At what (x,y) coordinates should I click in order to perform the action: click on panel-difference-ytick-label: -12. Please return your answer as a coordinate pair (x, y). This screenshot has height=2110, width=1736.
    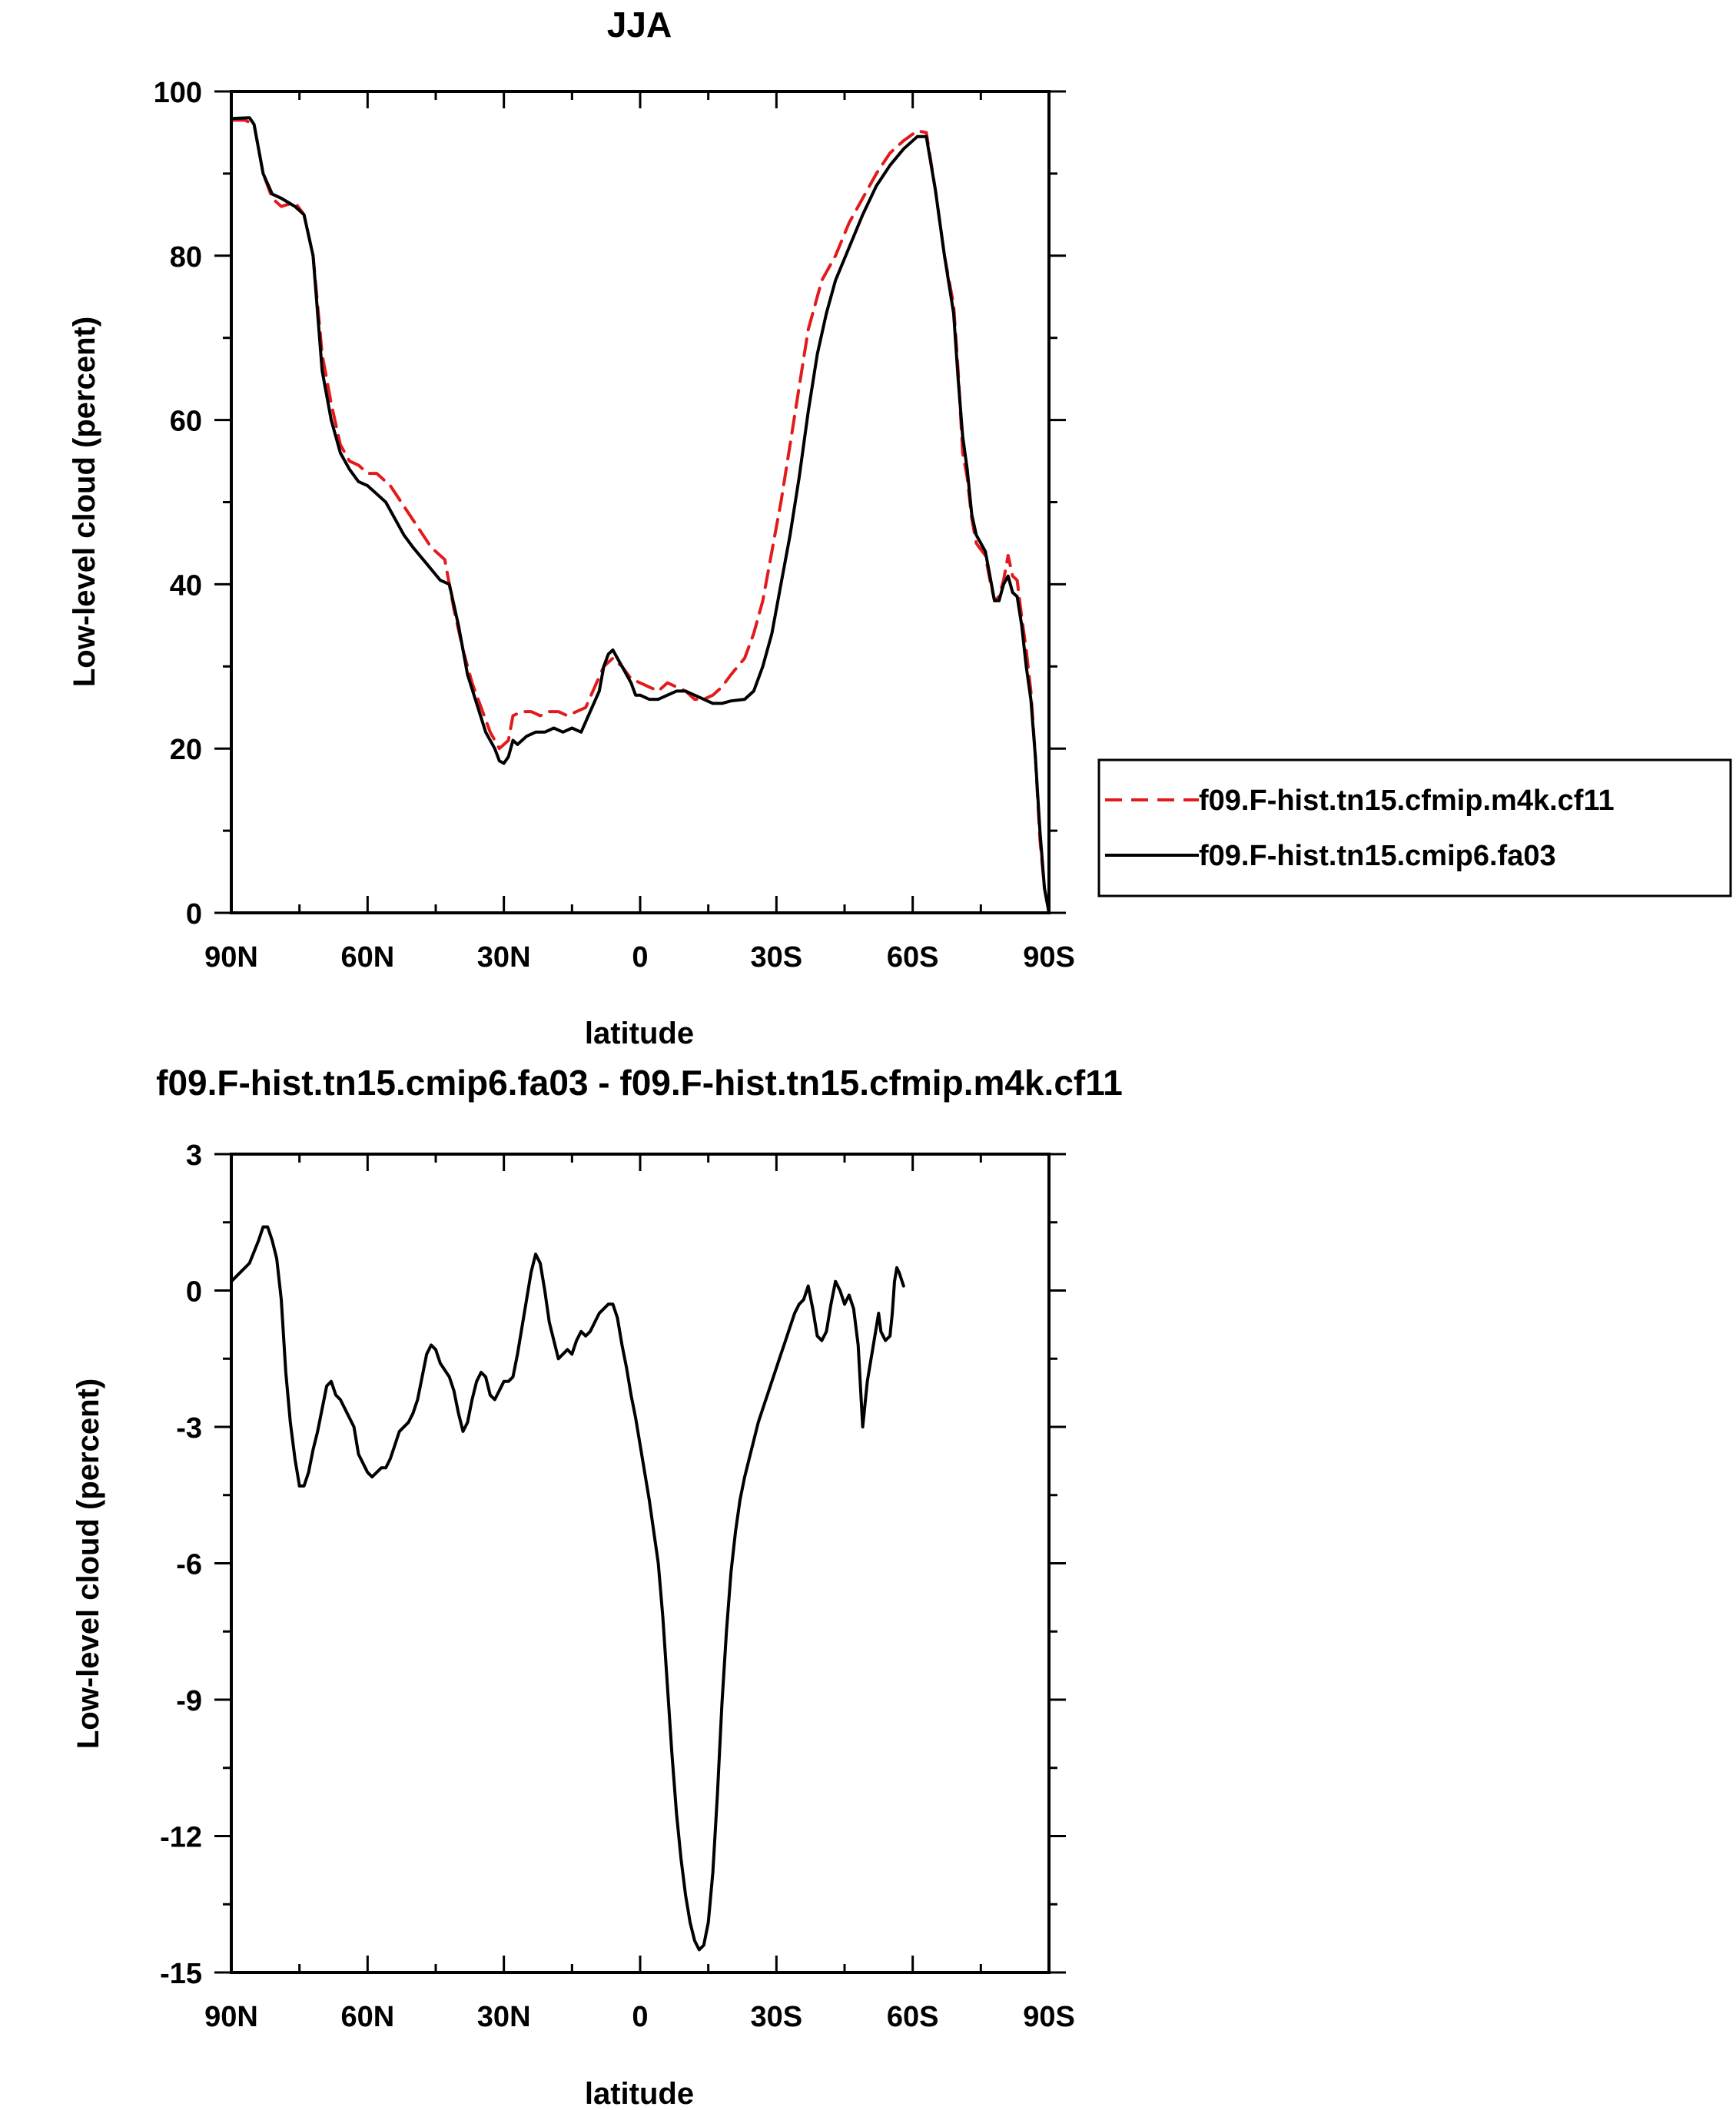
    Looking at the image, I should click on (181, 1838).